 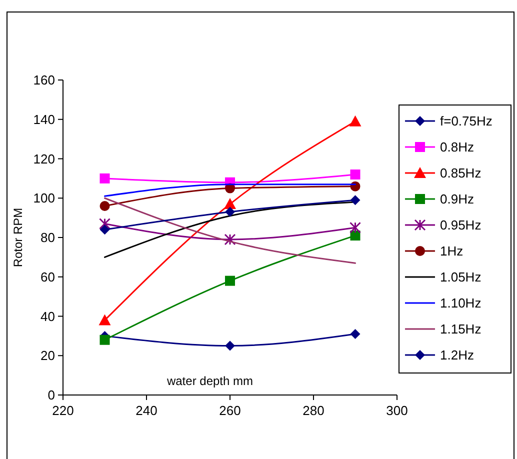 I want to click on x-tick-label: 300, so click(x=397, y=410).